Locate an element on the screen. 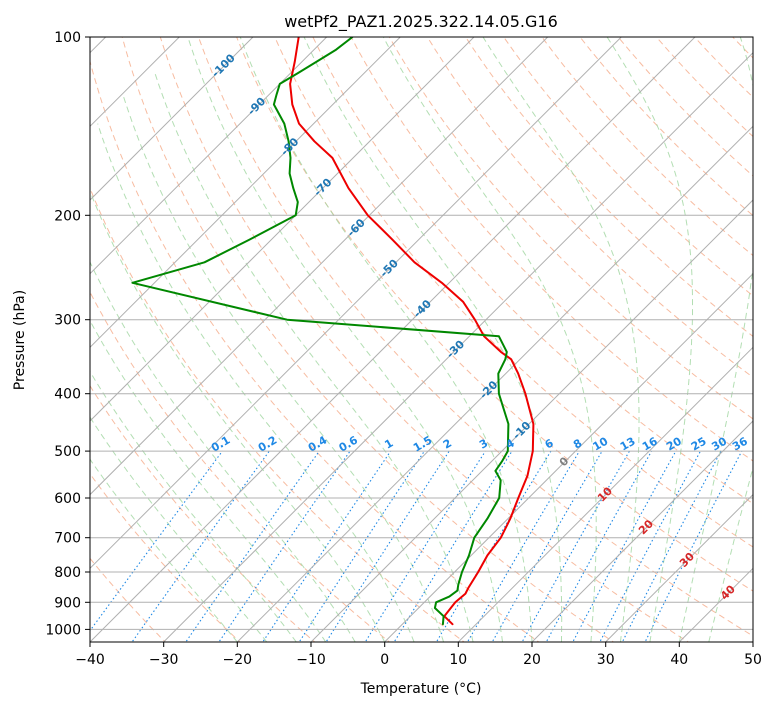 This screenshot has width=775, height=712. x-tick-label: 0 is located at coordinates (384, 660).